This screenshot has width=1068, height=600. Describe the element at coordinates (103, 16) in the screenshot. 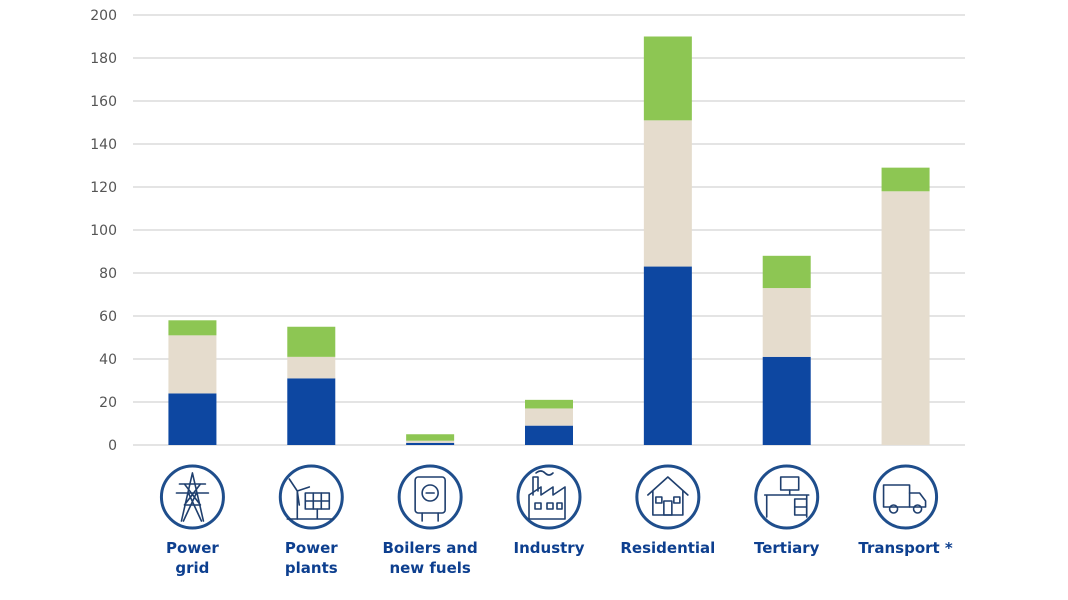

I see `y-tick-label: 200` at that location.